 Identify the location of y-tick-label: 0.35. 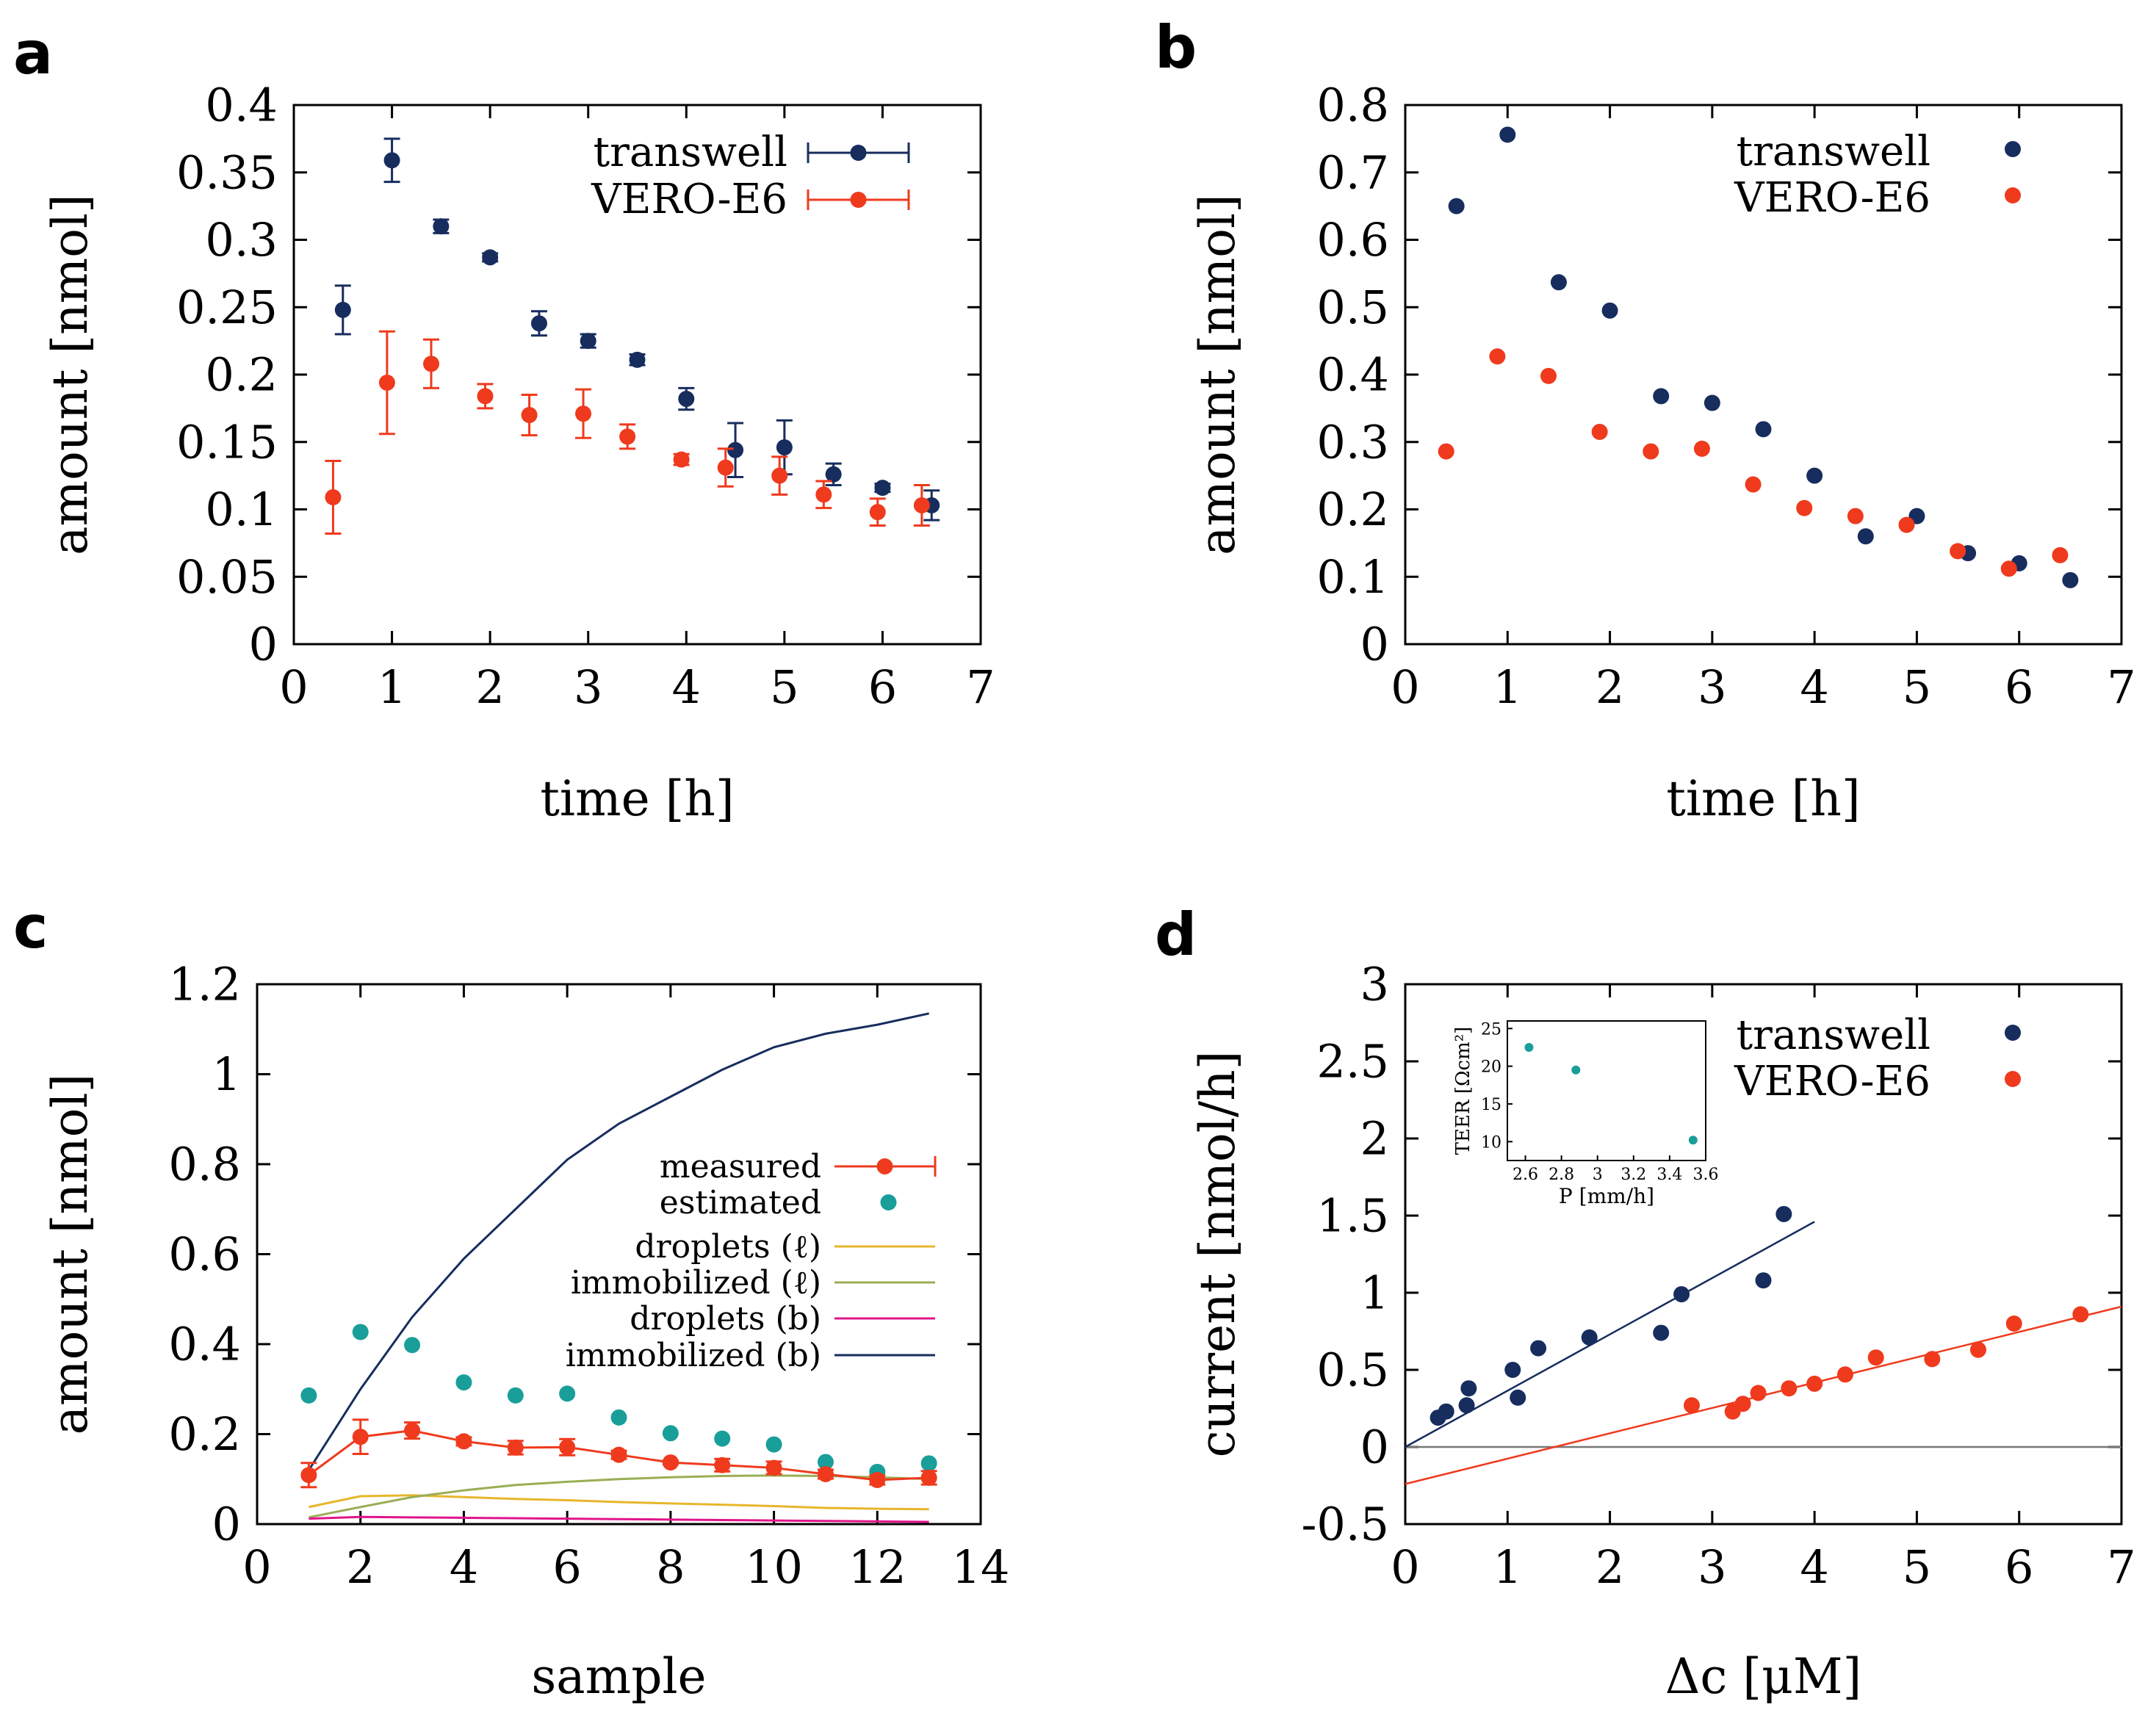
(227, 172).